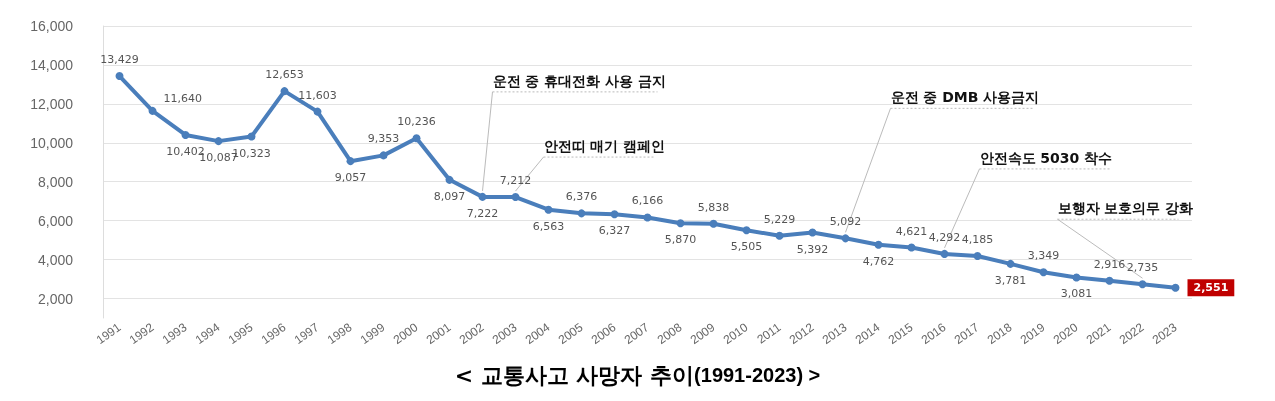  What do you see at coordinates (604, 146) in the screenshot?
I see `annotation: 안전띠 매기 캠페인` at bounding box center [604, 146].